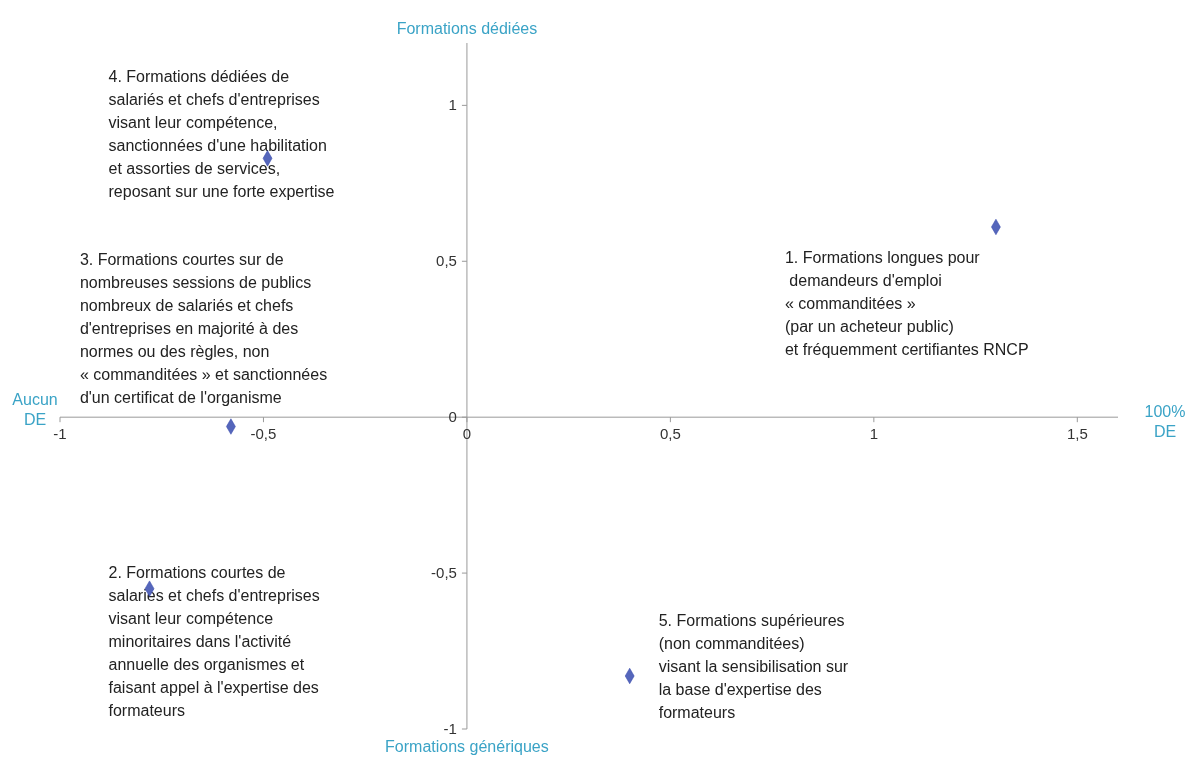 The image size is (1192, 762). Describe the element at coordinates (874, 434) in the screenshot. I see `x-tick-label: 1` at that location.